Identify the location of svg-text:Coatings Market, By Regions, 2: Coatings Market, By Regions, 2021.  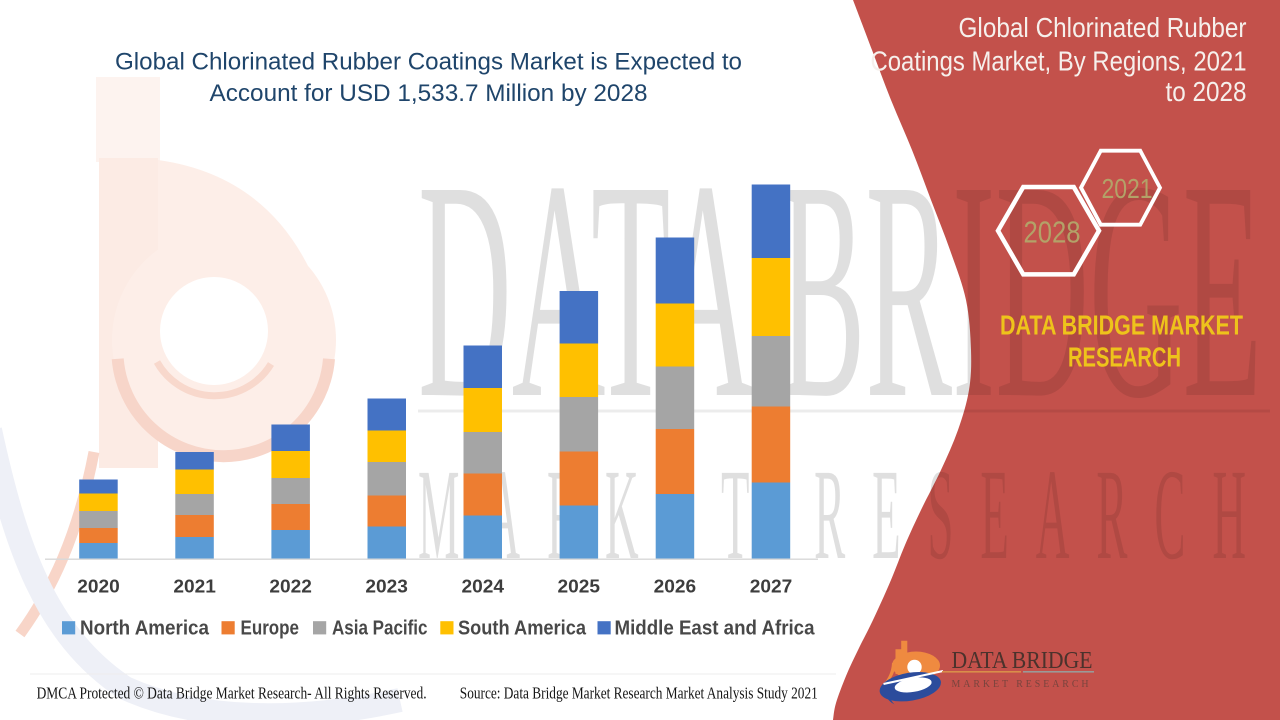
(1059, 60).